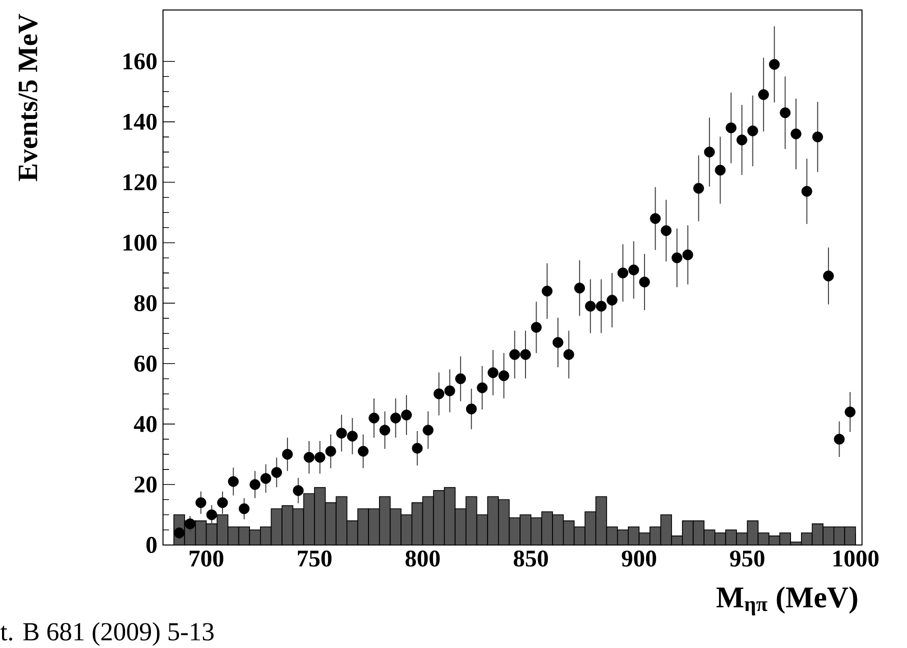 This screenshot has width=907, height=648. What do you see at coordinates (28, 98) in the screenshot?
I see `y-axis-title: Events/5 MeV` at bounding box center [28, 98].